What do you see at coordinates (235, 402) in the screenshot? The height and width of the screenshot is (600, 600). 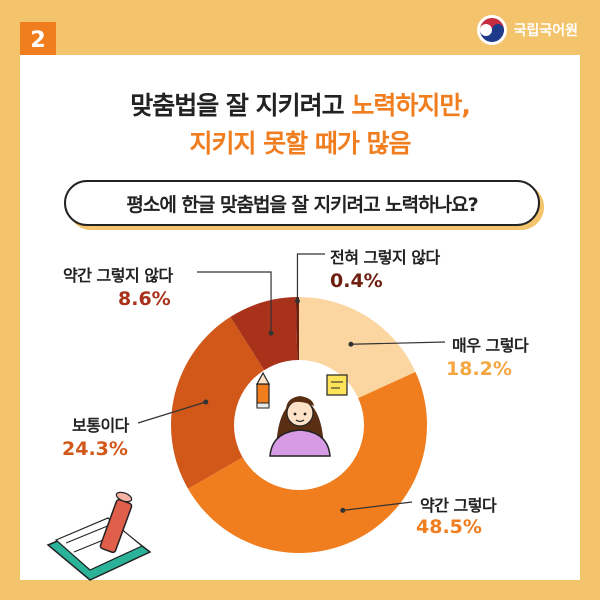 I see `donut-slice-neutral` at bounding box center [235, 402].